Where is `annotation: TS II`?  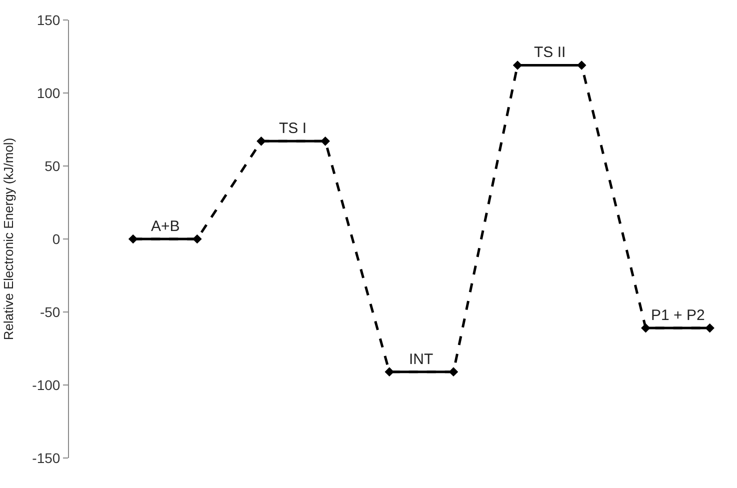
annotation: TS II is located at coordinates (550, 52).